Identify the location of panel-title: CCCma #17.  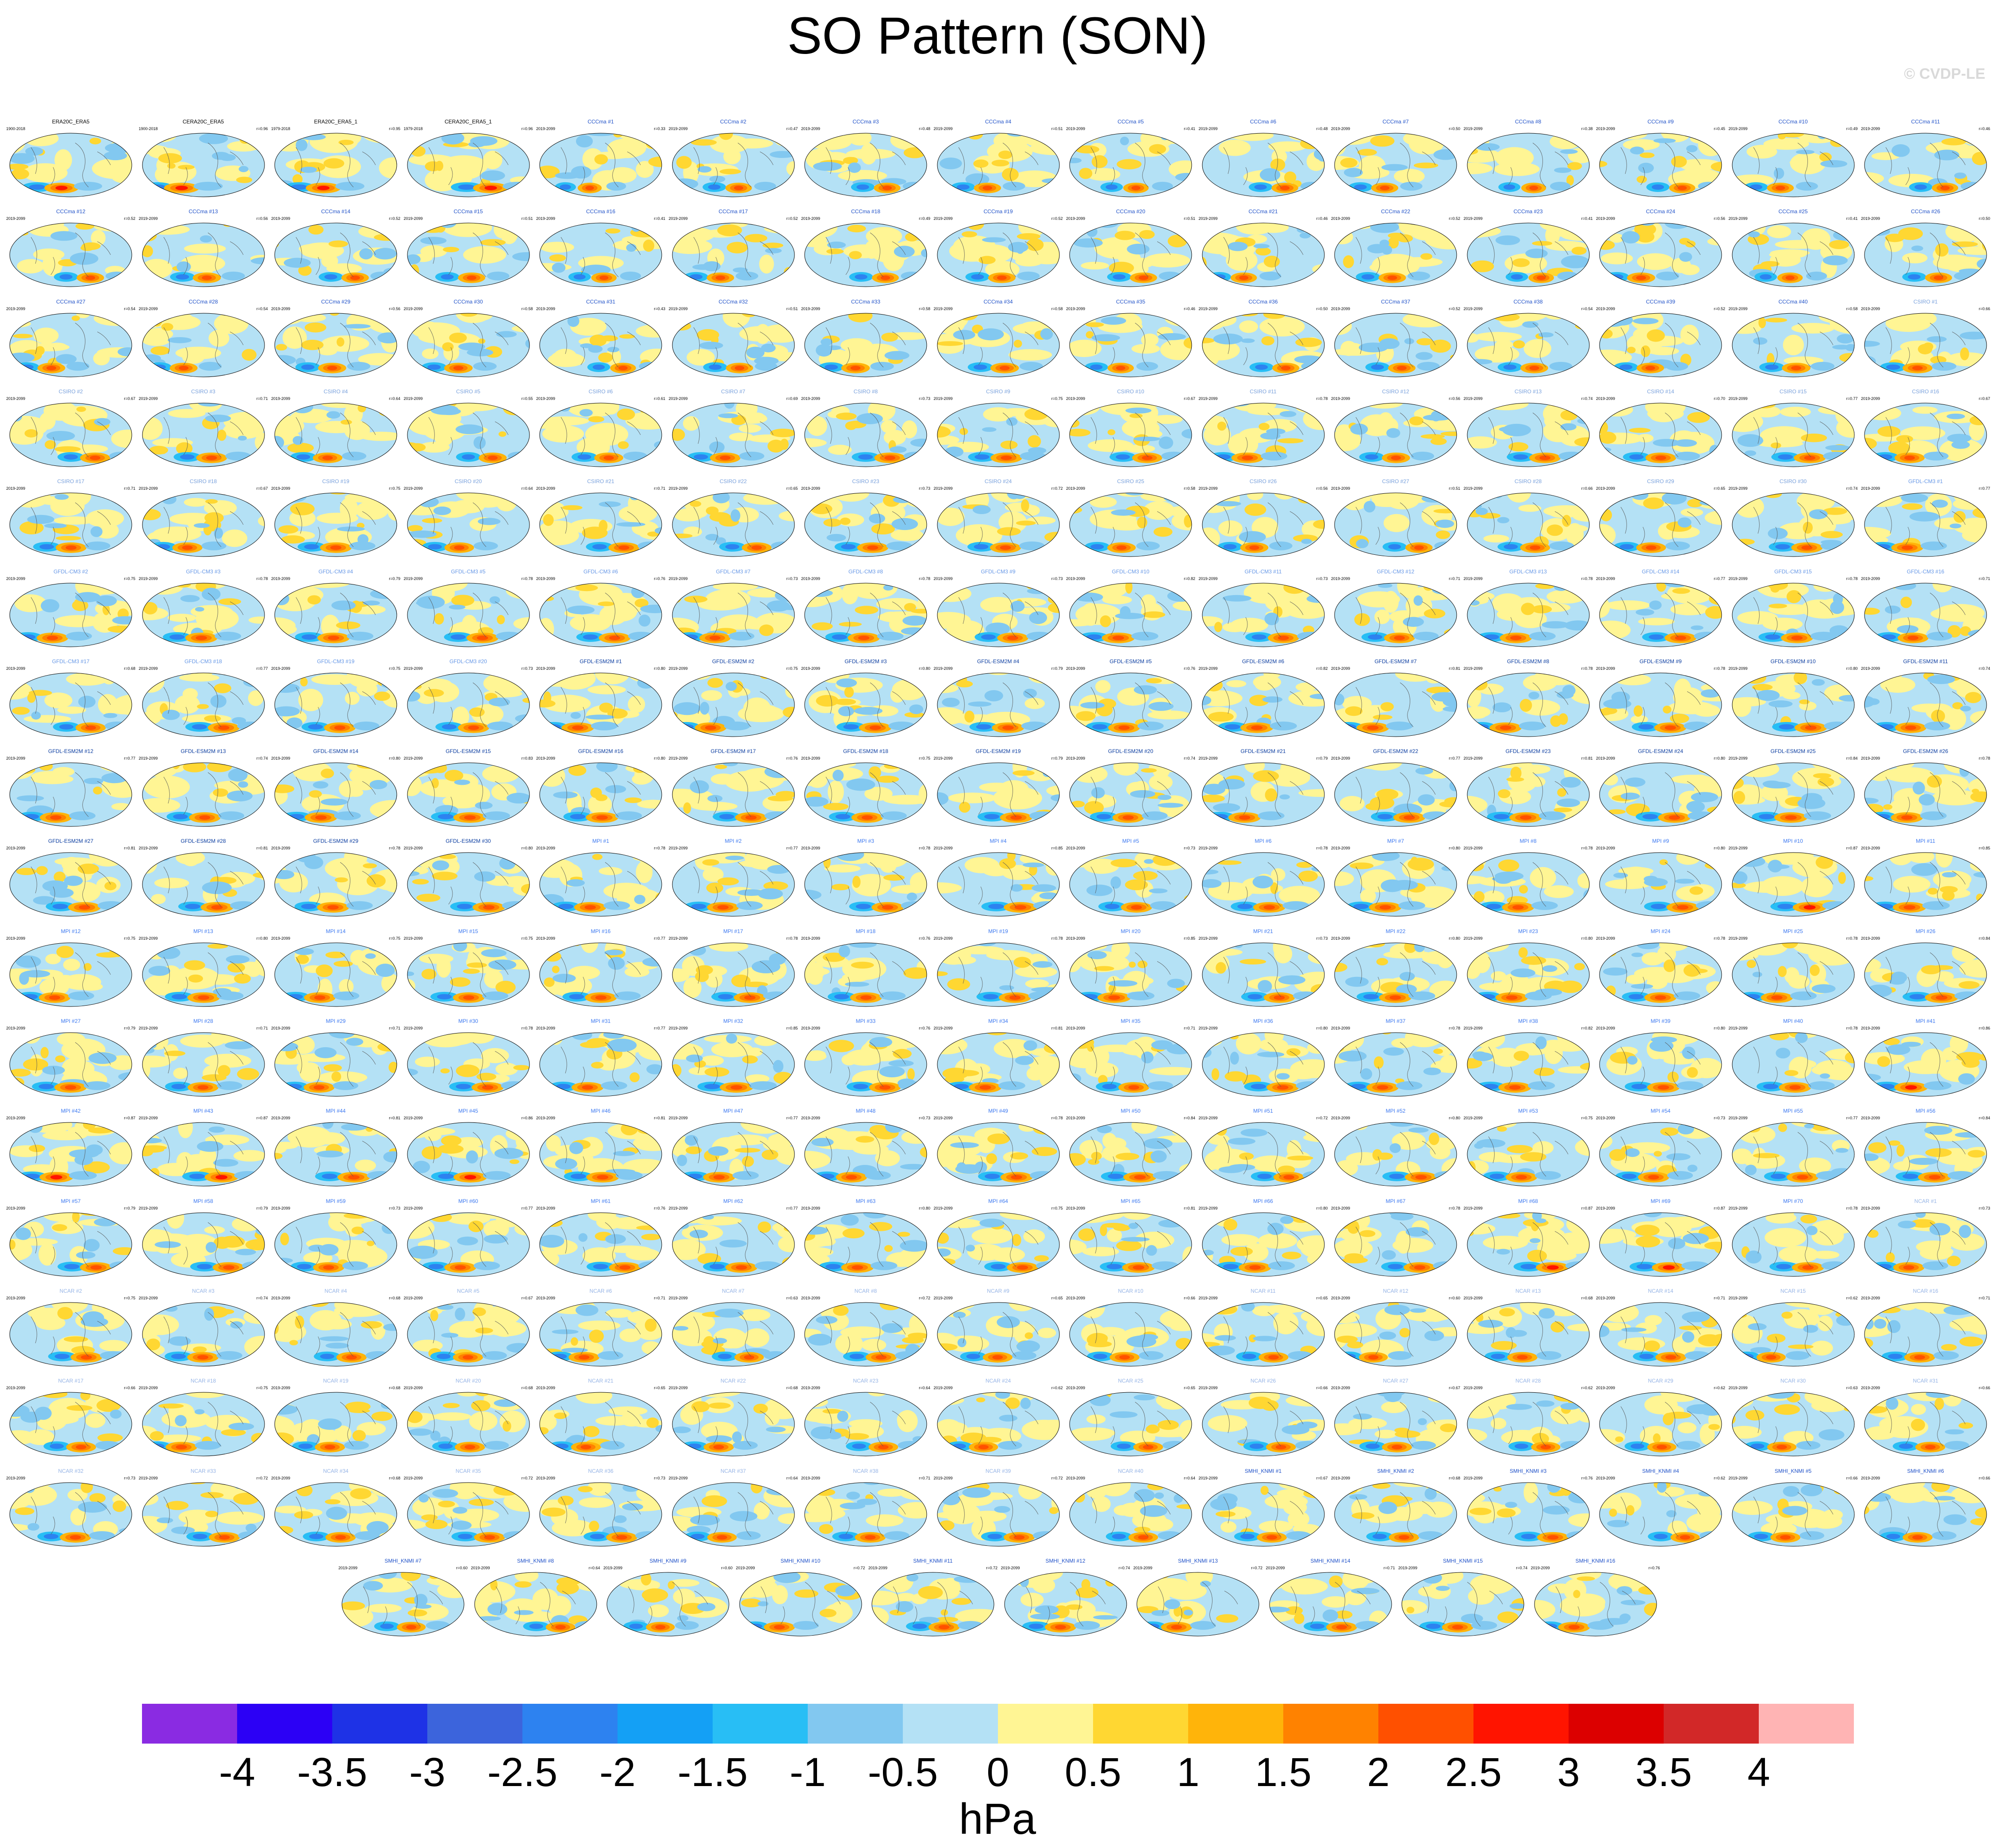
(733, 212).